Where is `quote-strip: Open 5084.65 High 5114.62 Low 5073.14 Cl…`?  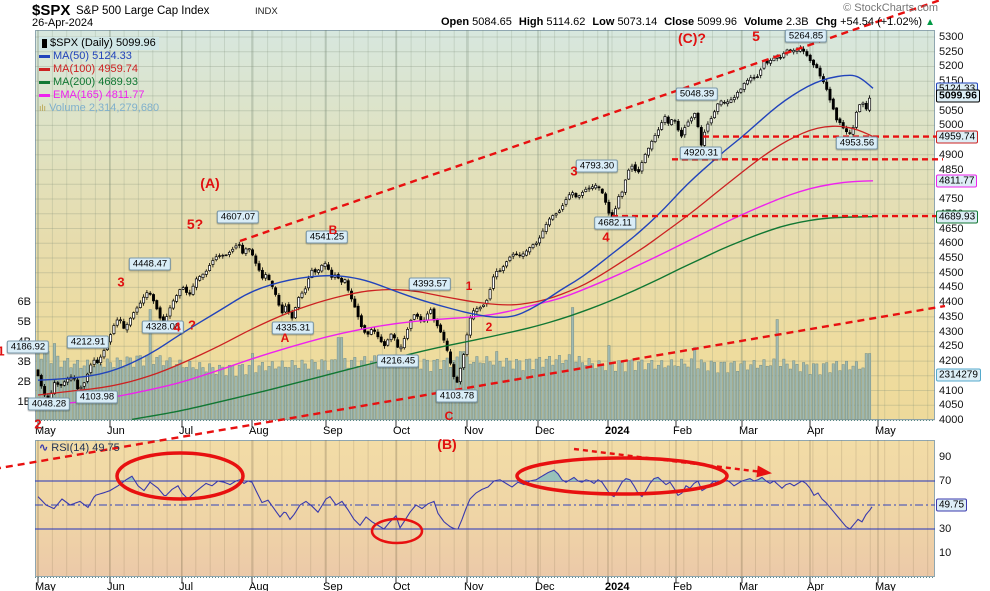
quote-strip: Open 5084.65 High 5114.62 Low 5073.14 Cl… is located at coordinates (688, 22).